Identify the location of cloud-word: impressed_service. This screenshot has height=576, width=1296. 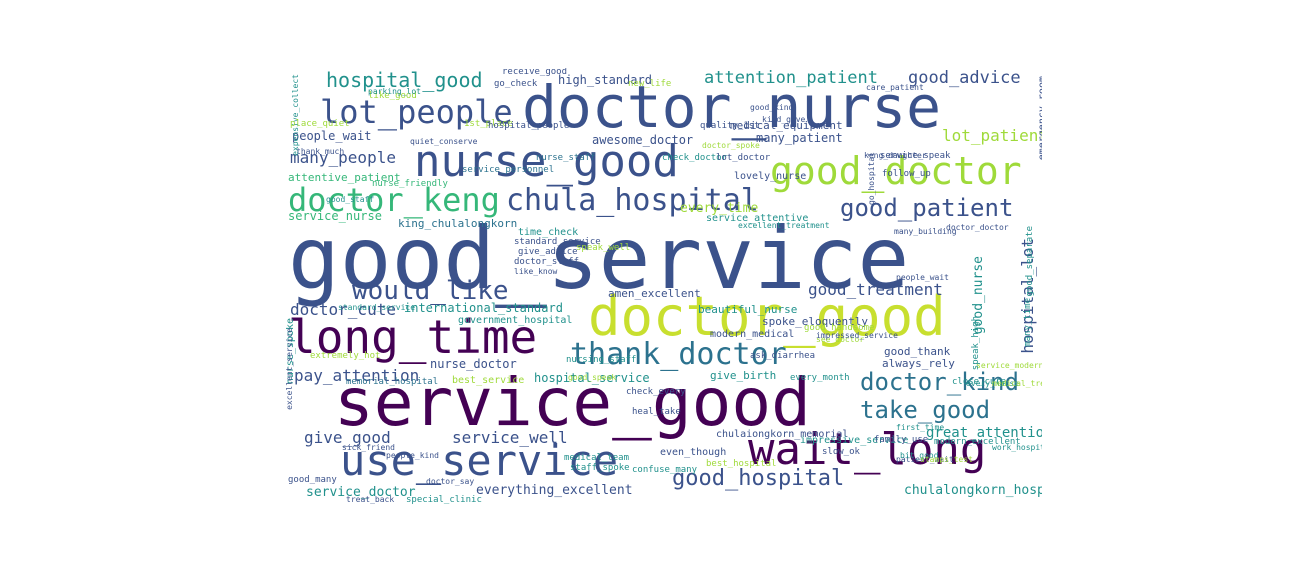
(857, 335).